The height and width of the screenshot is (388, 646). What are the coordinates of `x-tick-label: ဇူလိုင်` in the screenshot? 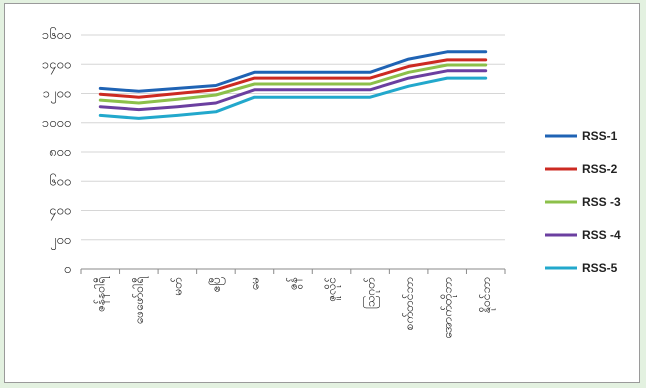 It's located at (333, 289).